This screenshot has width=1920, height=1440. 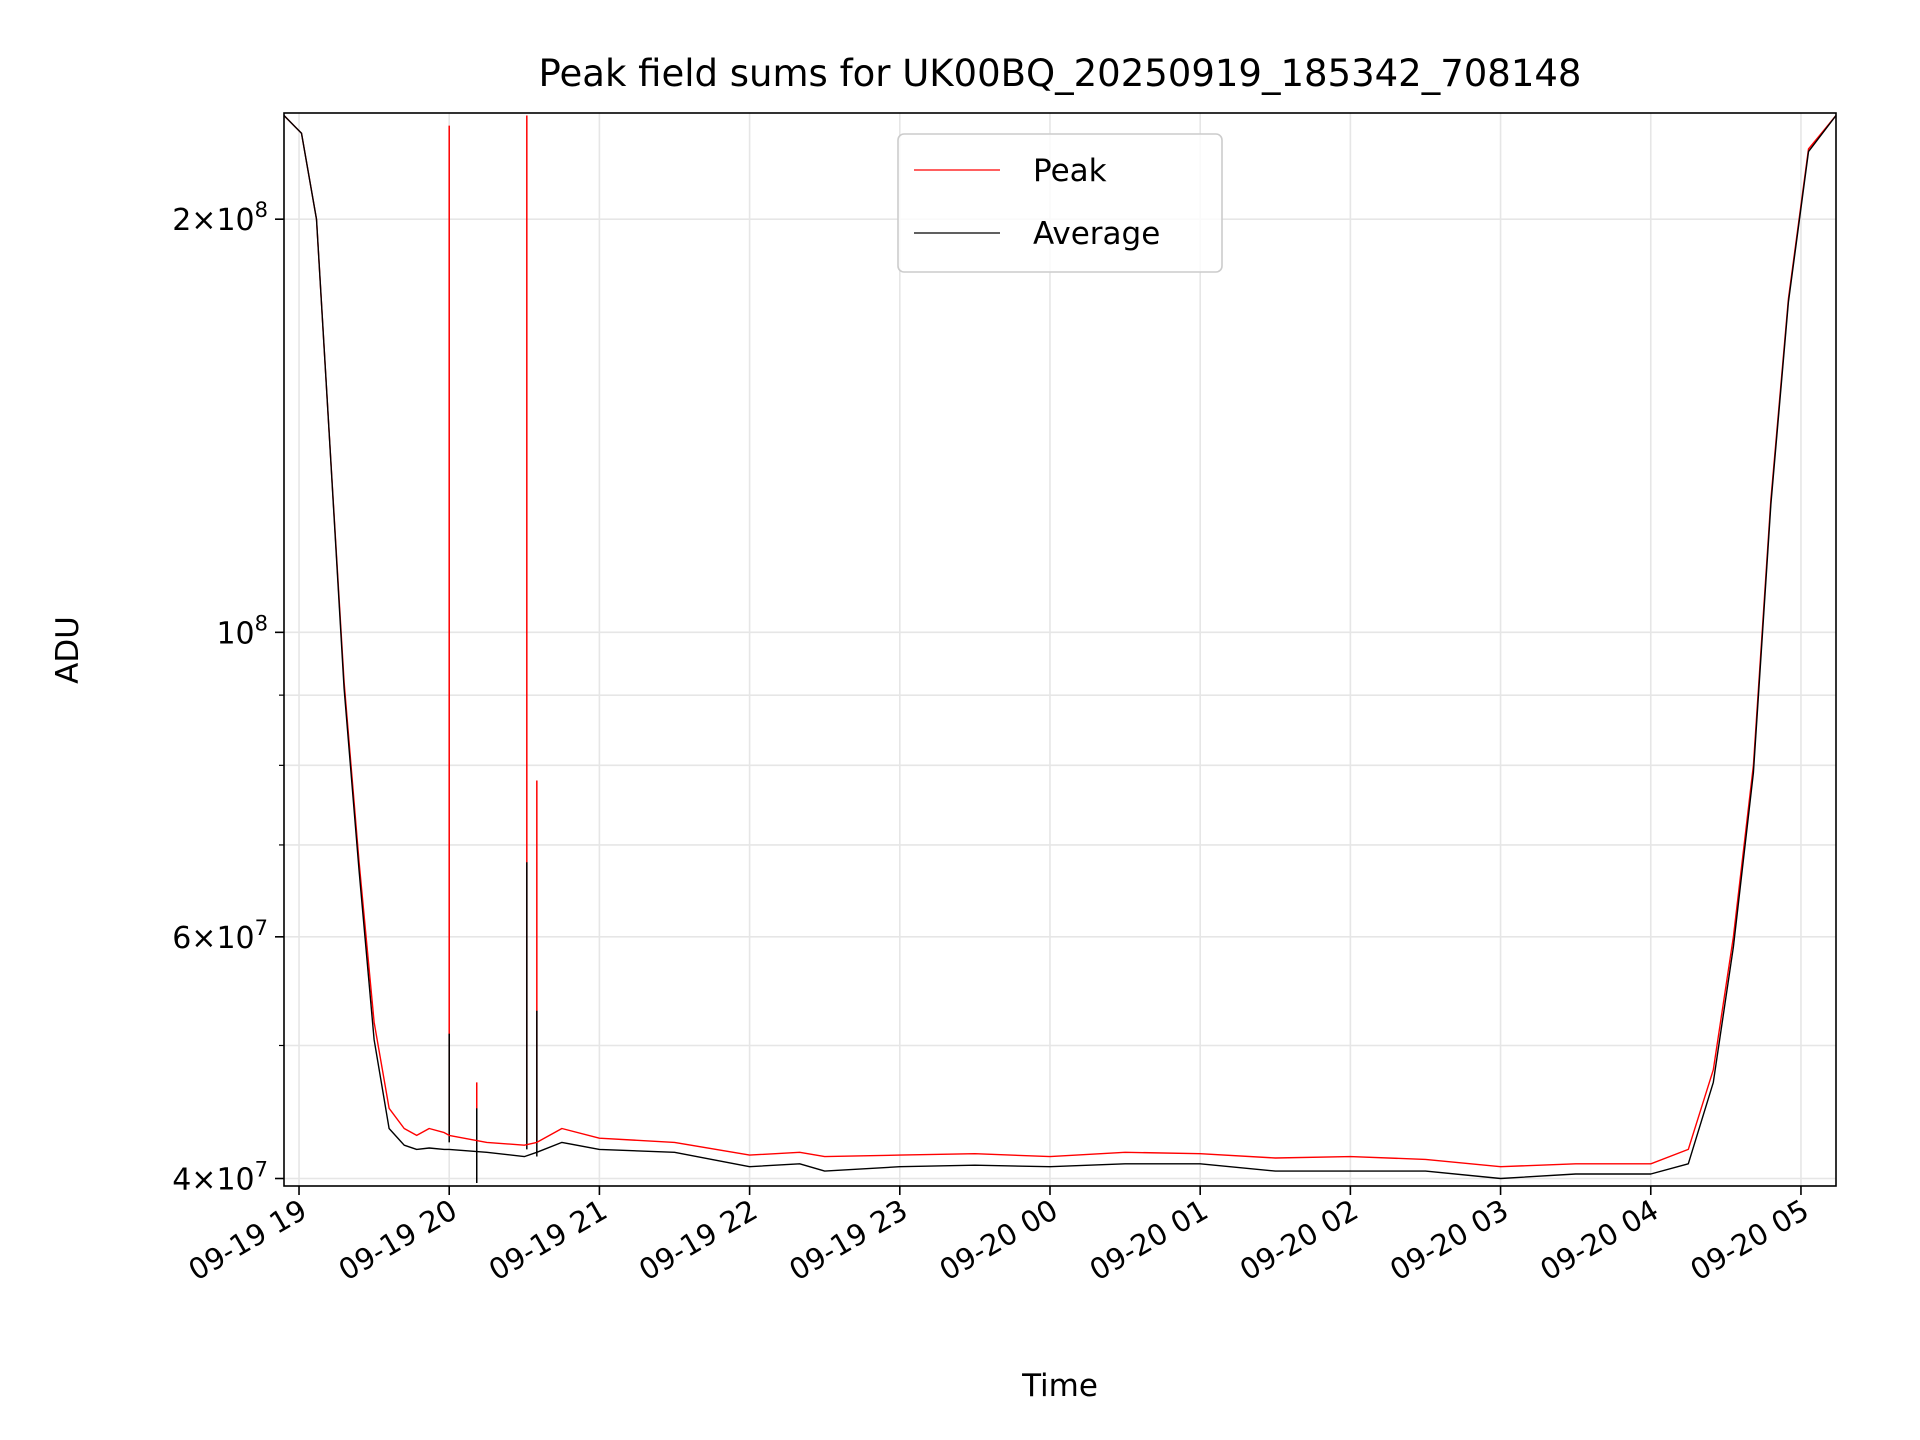 I want to click on y-tick-label: 4×107, so click(x=220, y=1178).